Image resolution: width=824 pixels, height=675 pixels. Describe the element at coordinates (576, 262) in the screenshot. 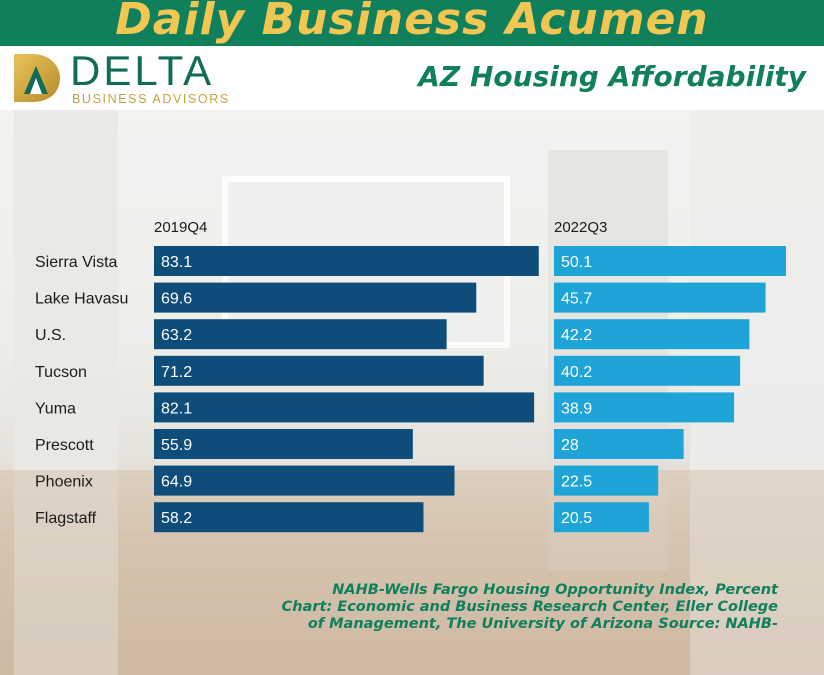

I see `data-label: 50.1` at that location.